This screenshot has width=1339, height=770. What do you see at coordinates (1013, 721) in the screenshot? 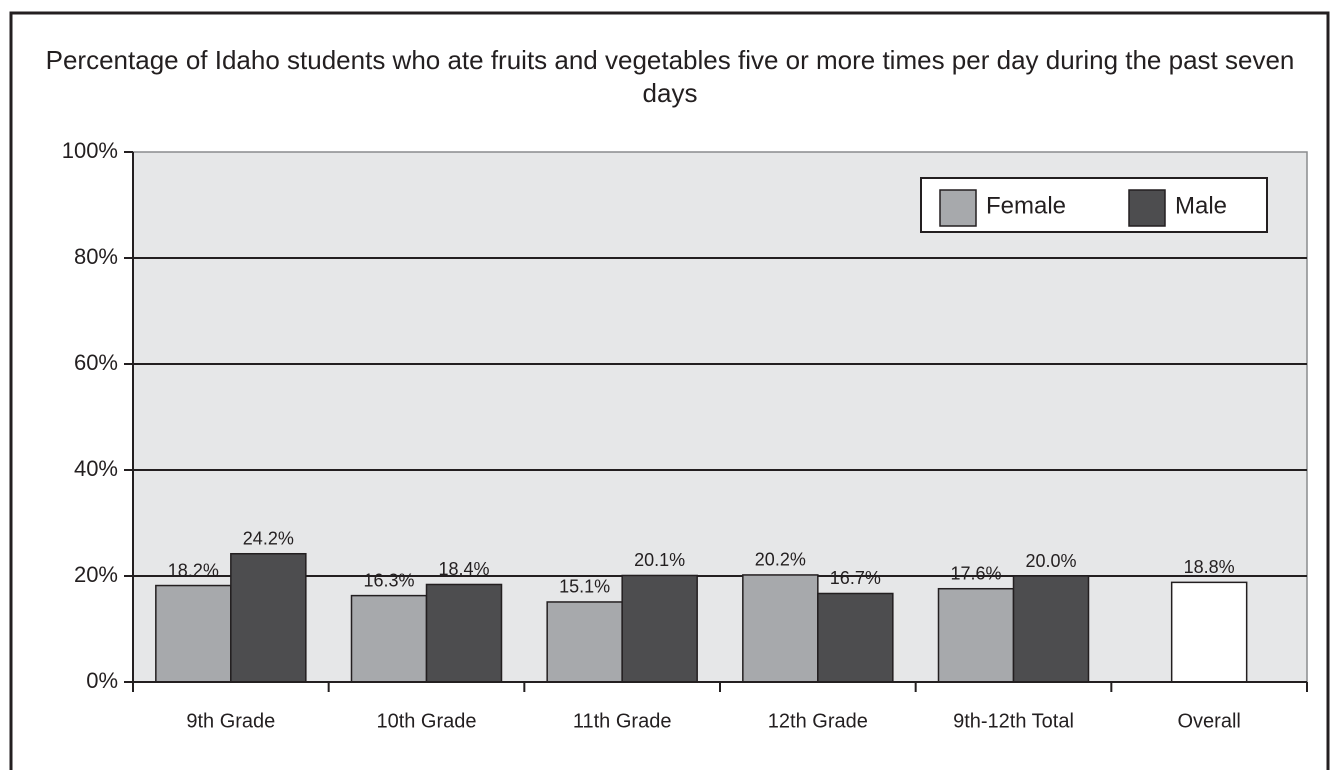
I see `x-tick-label: 9th-12th Total` at bounding box center [1013, 721].